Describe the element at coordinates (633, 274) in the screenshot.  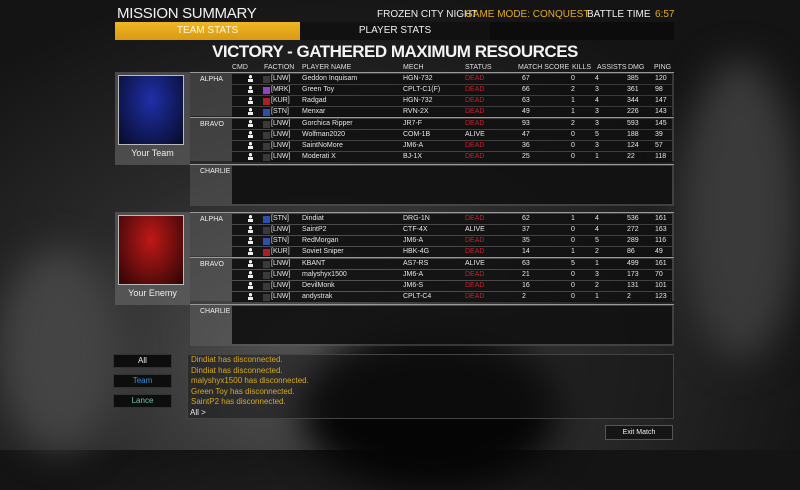
I see `damage: 173` at that location.